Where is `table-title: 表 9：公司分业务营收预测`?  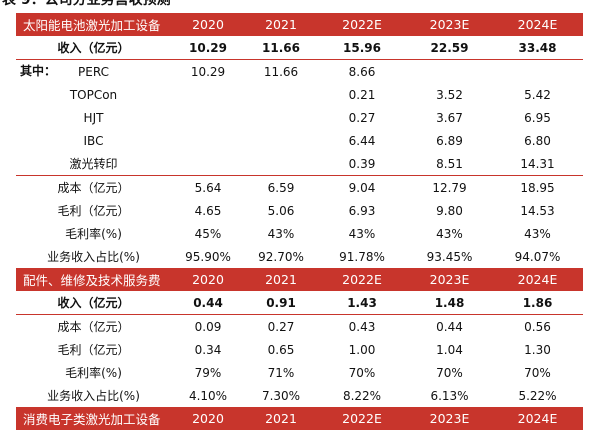
table-title: 表 9：公司分业务营收预测 is located at coordinates (86, 4).